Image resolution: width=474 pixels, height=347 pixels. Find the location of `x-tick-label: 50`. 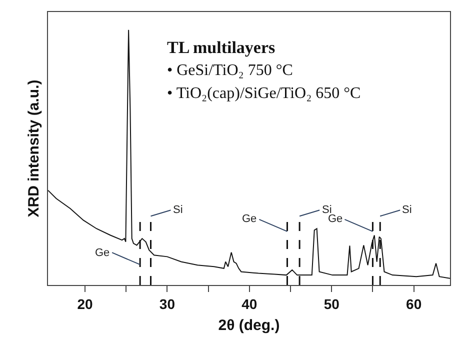

x-tick-label: 50 is located at coordinates (332, 304).